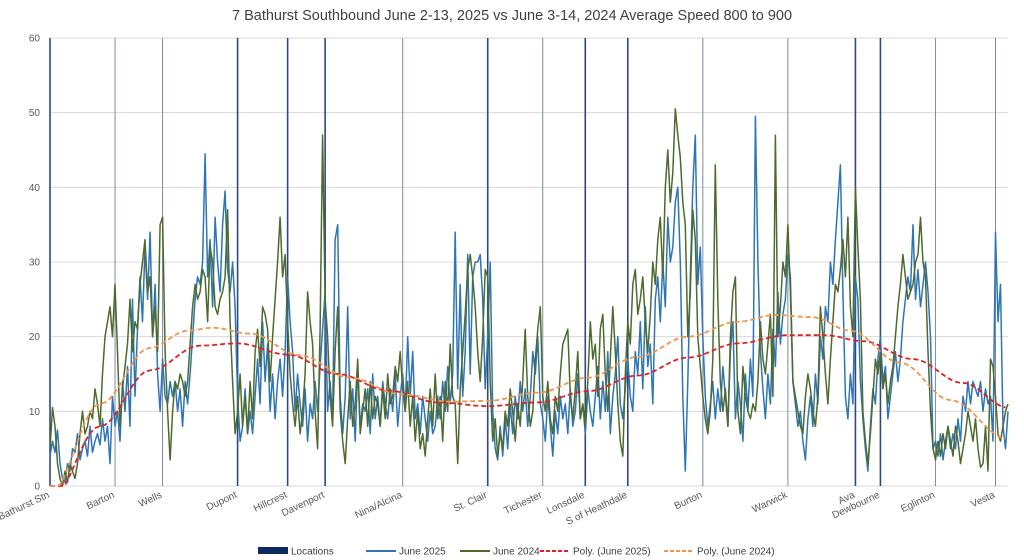 Image resolution: width=1024 pixels, height=560 pixels. What do you see at coordinates (736, 552) in the screenshot?
I see `legend-label: Poly. (June 2024)` at bounding box center [736, 552].